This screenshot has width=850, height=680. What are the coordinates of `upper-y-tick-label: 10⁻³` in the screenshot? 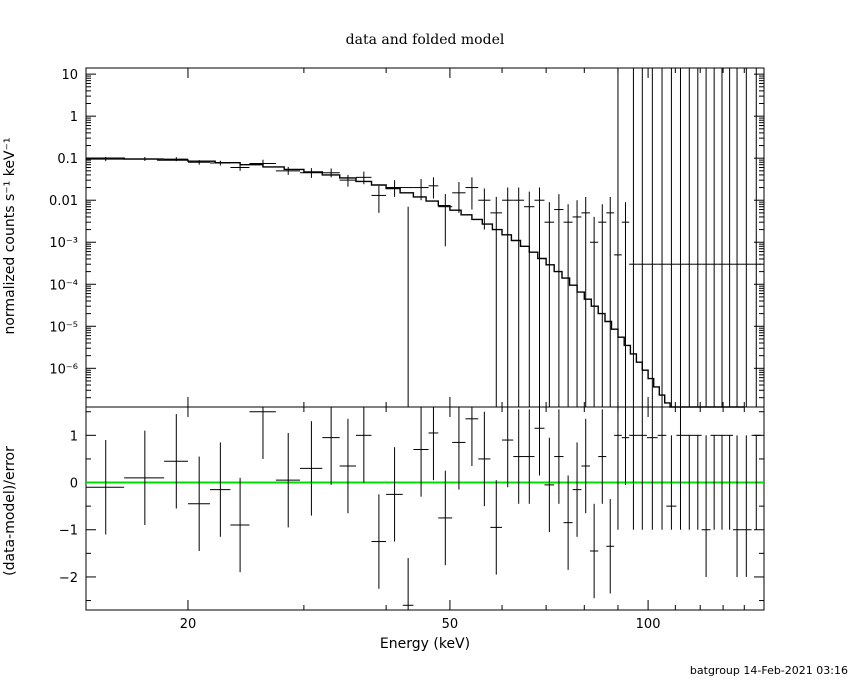 It's located at (63, 243).